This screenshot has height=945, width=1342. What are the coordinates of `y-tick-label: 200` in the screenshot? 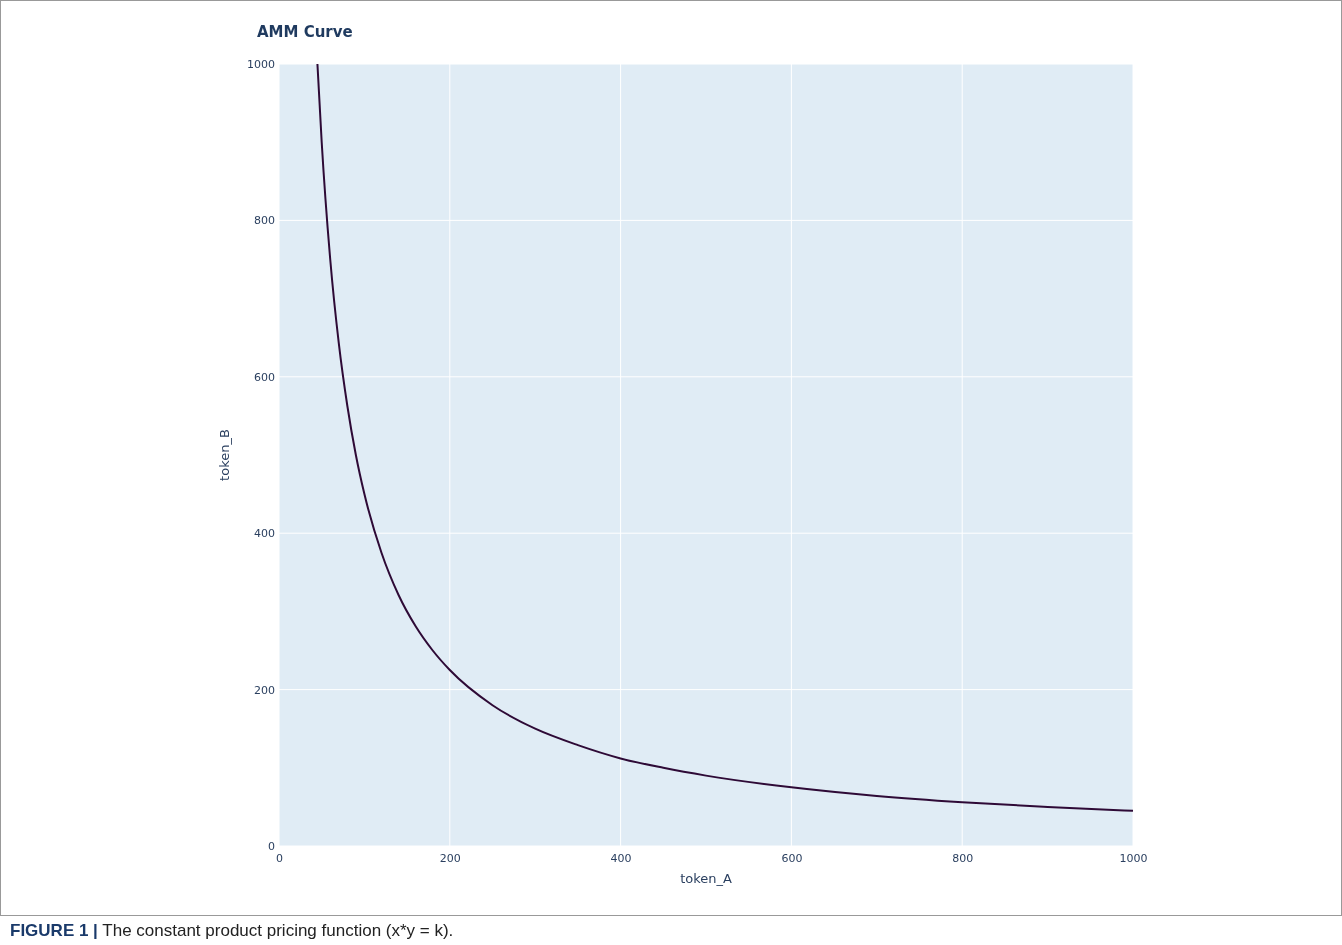 It's located at (264, 690).